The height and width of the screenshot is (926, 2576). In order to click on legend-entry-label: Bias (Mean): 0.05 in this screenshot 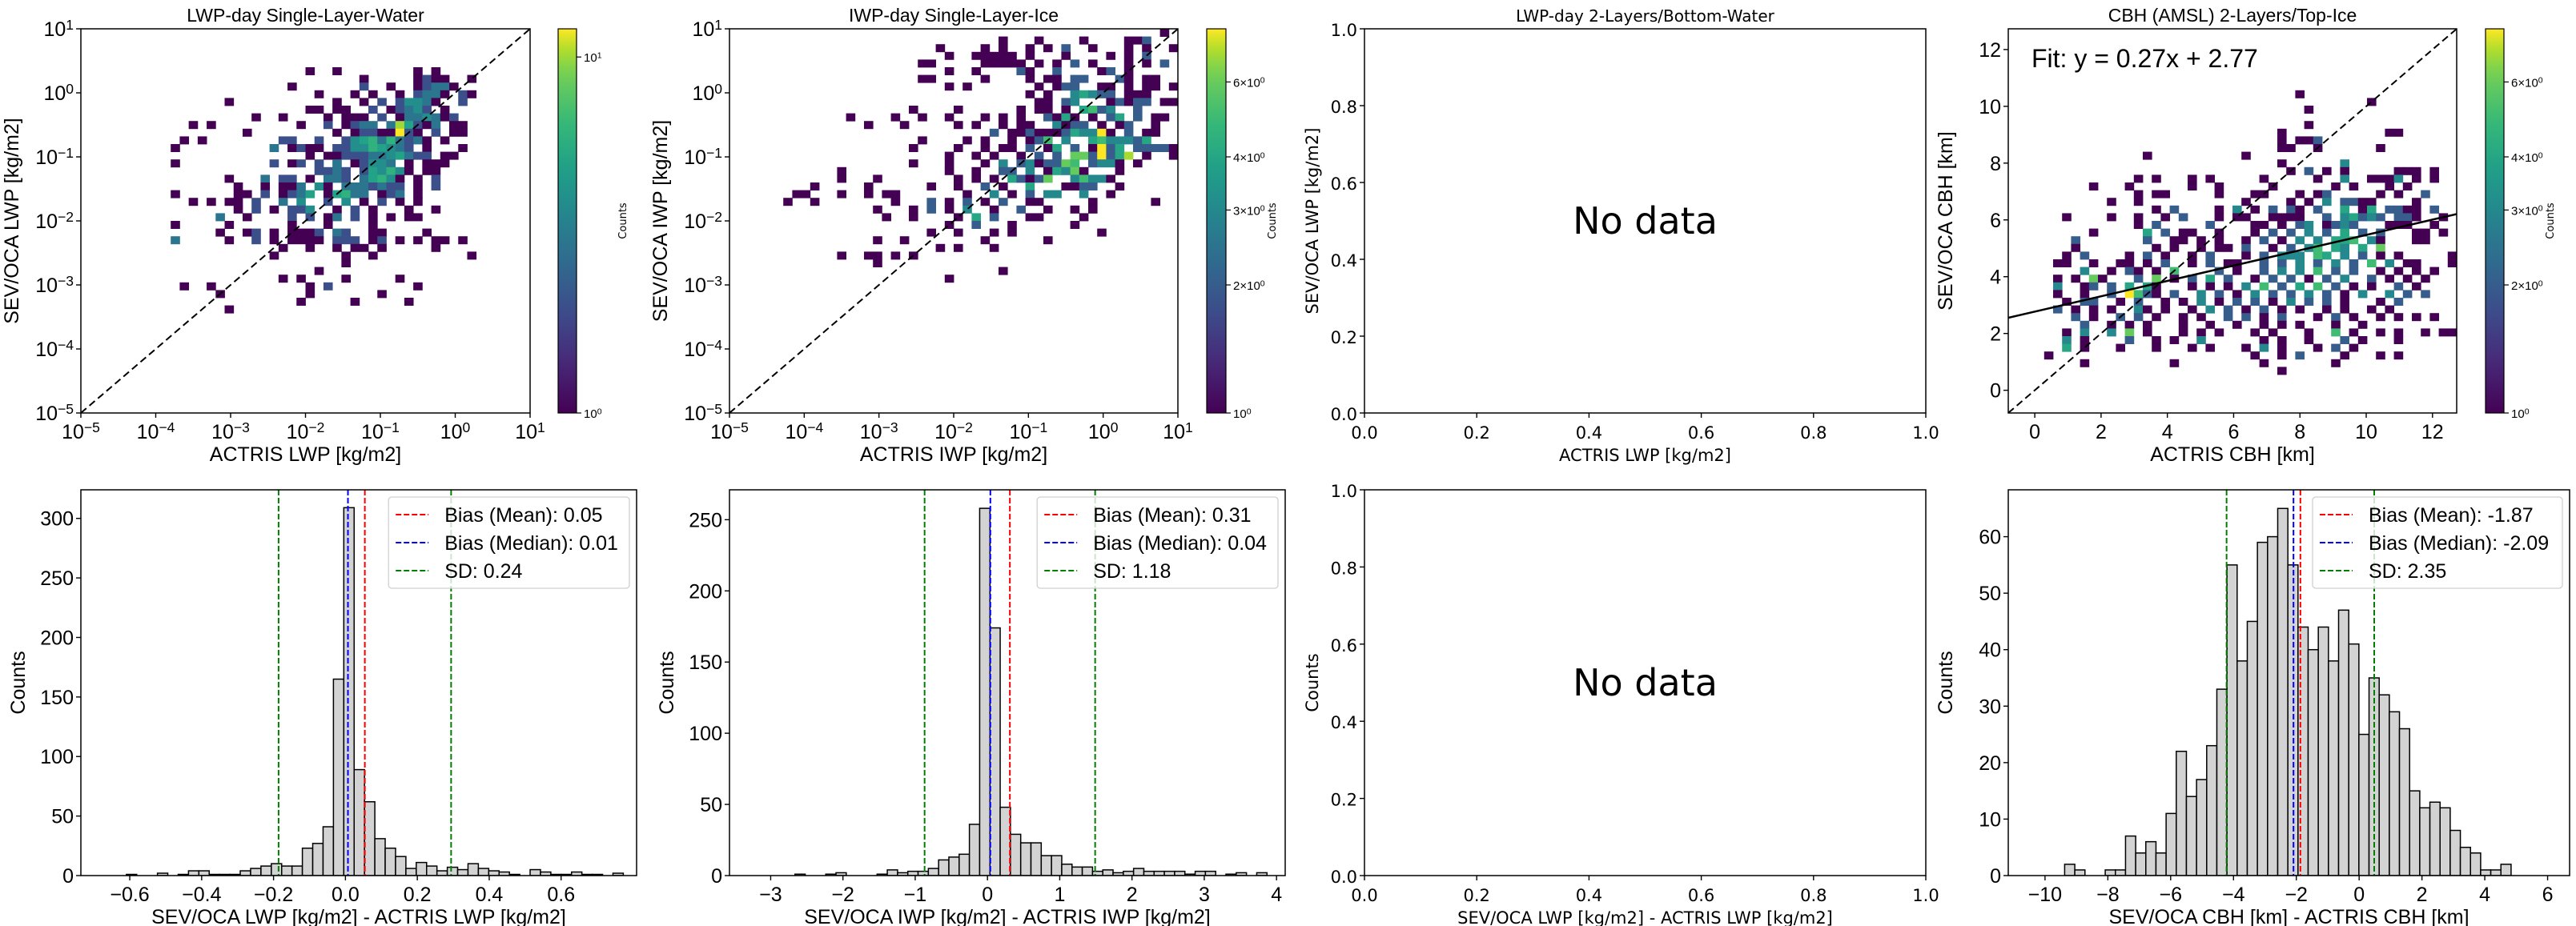, I will do `click(523, 515)`.